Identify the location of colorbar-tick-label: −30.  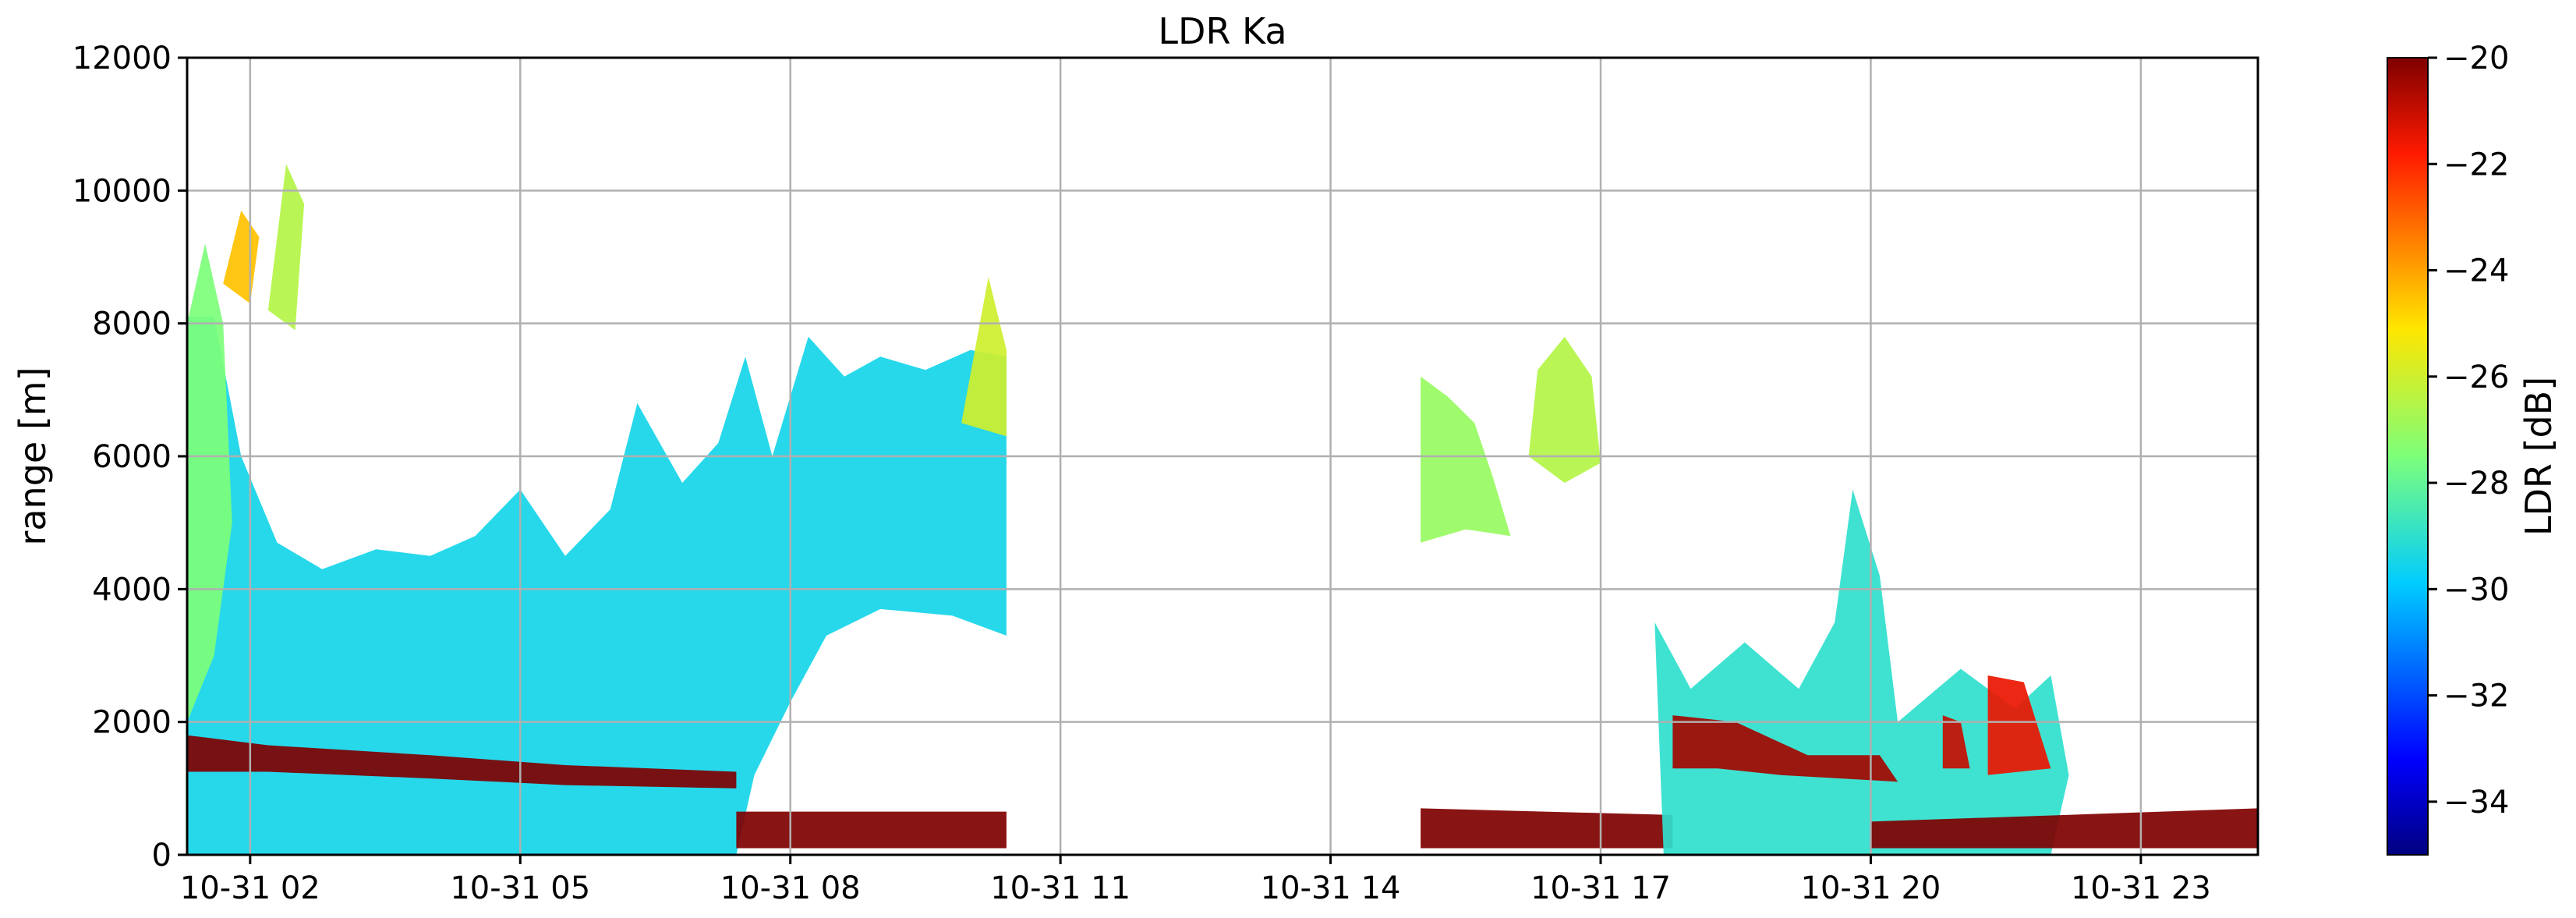
(2476, 590).